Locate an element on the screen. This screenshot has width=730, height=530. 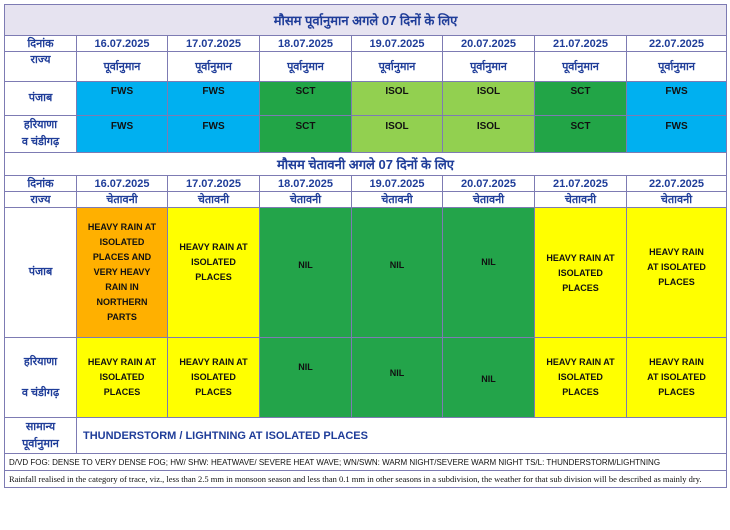
forecast-date: 17.07.2025 is located at coordinates (213, 43).